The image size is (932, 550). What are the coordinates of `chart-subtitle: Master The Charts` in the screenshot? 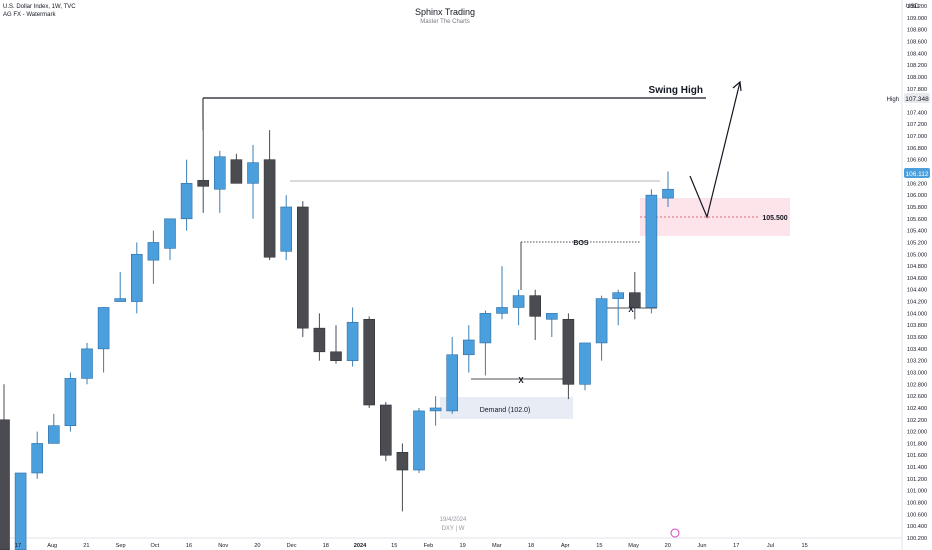 It's located at (445, 22).